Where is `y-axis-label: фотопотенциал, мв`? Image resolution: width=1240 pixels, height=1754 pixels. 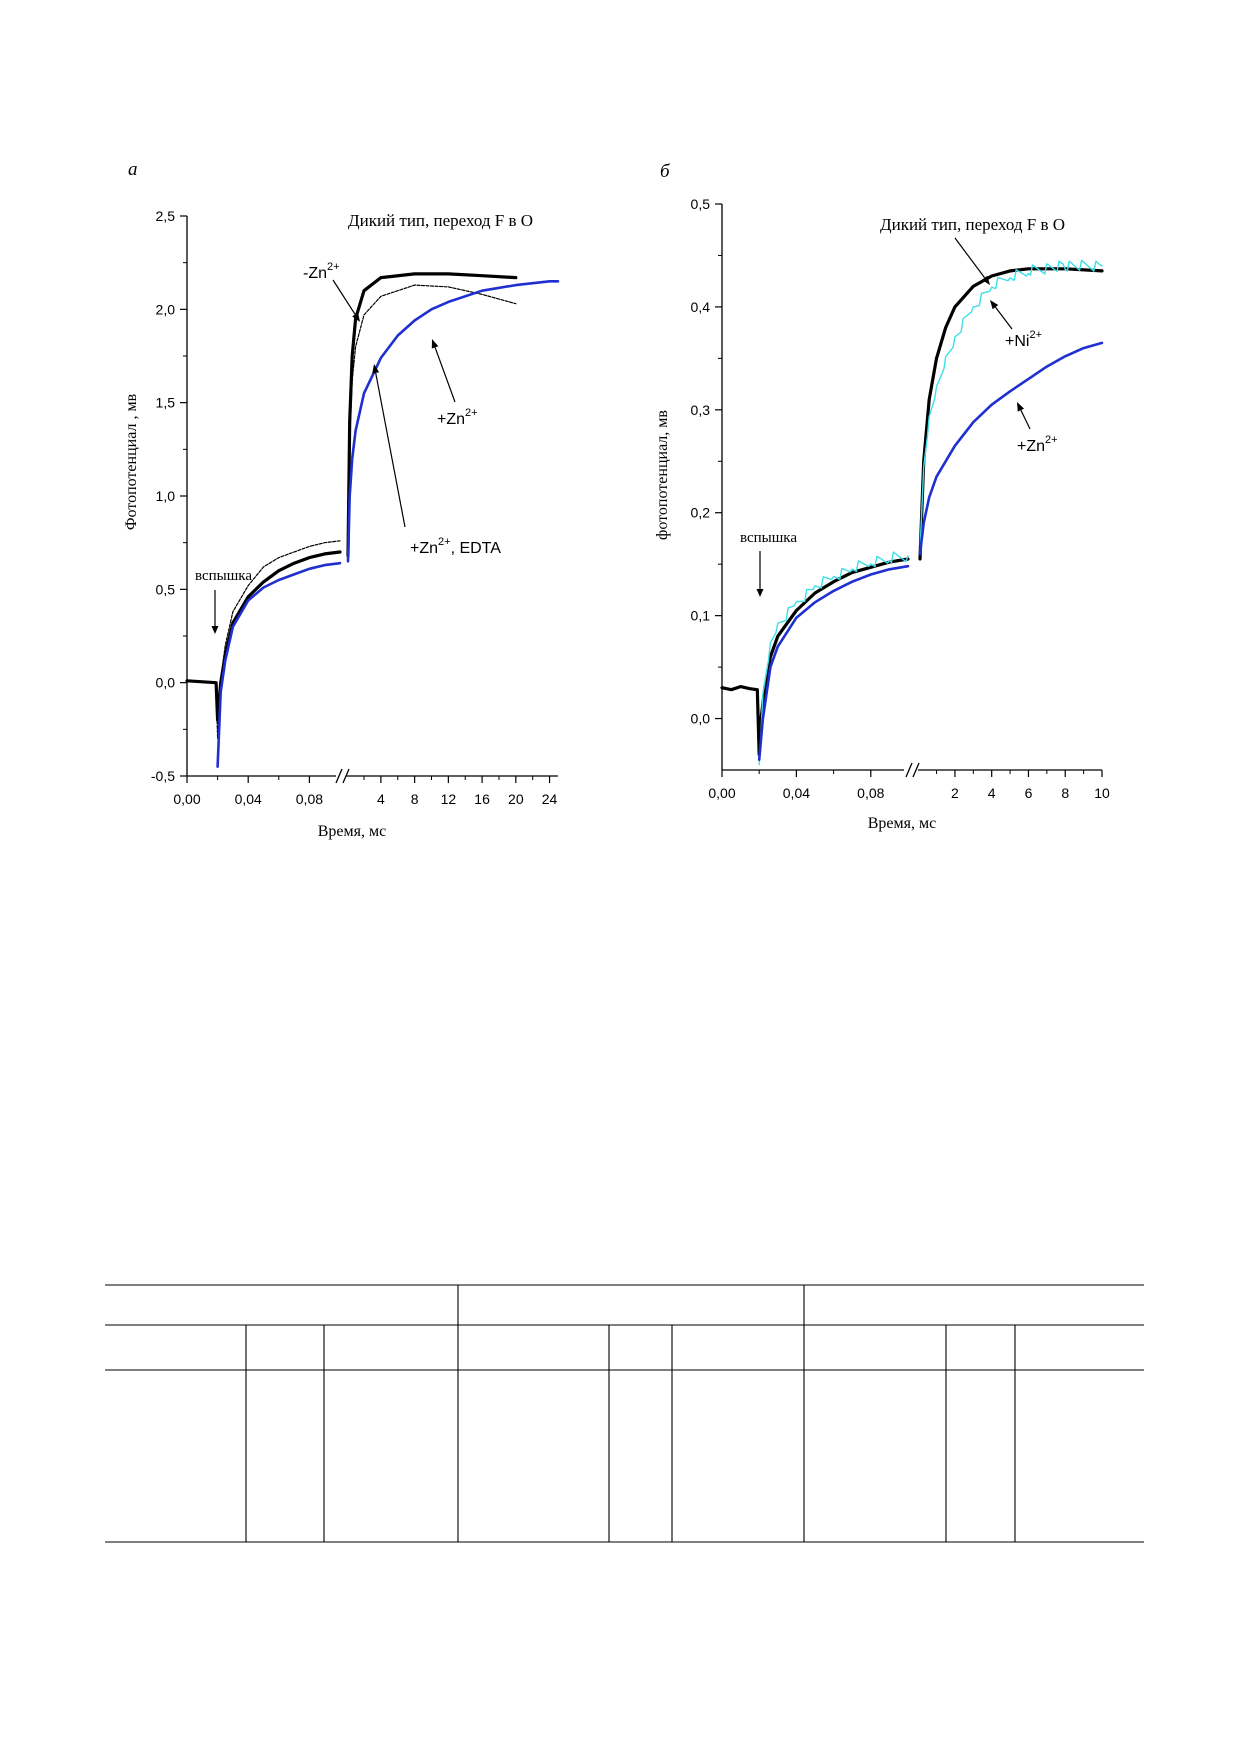
y-axis-label: фотопотенциал, мв is located at coordinates (662, 475).